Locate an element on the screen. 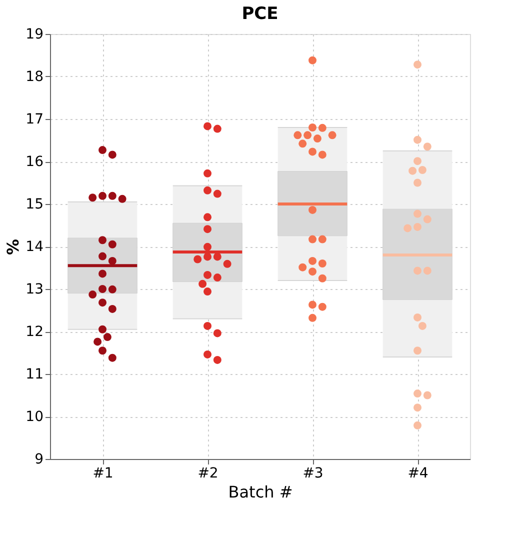  chart-title: PCE is located at coordinates (260, 14).